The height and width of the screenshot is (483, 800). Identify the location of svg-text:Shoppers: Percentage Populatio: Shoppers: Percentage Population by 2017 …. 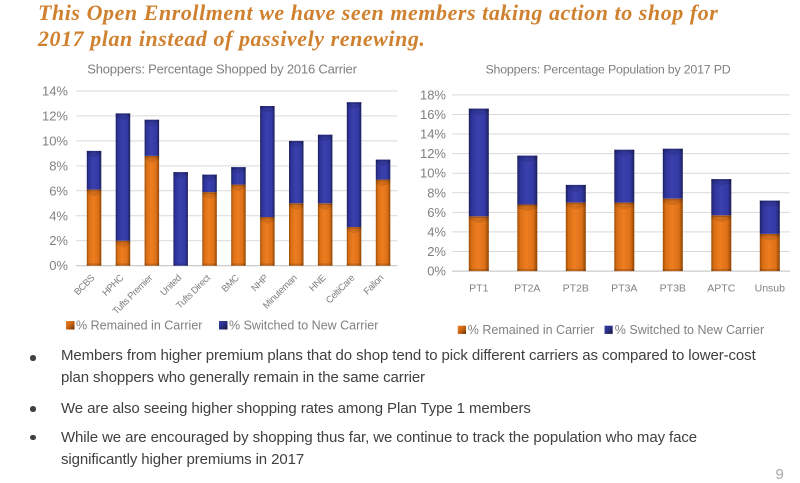
(607, 70).